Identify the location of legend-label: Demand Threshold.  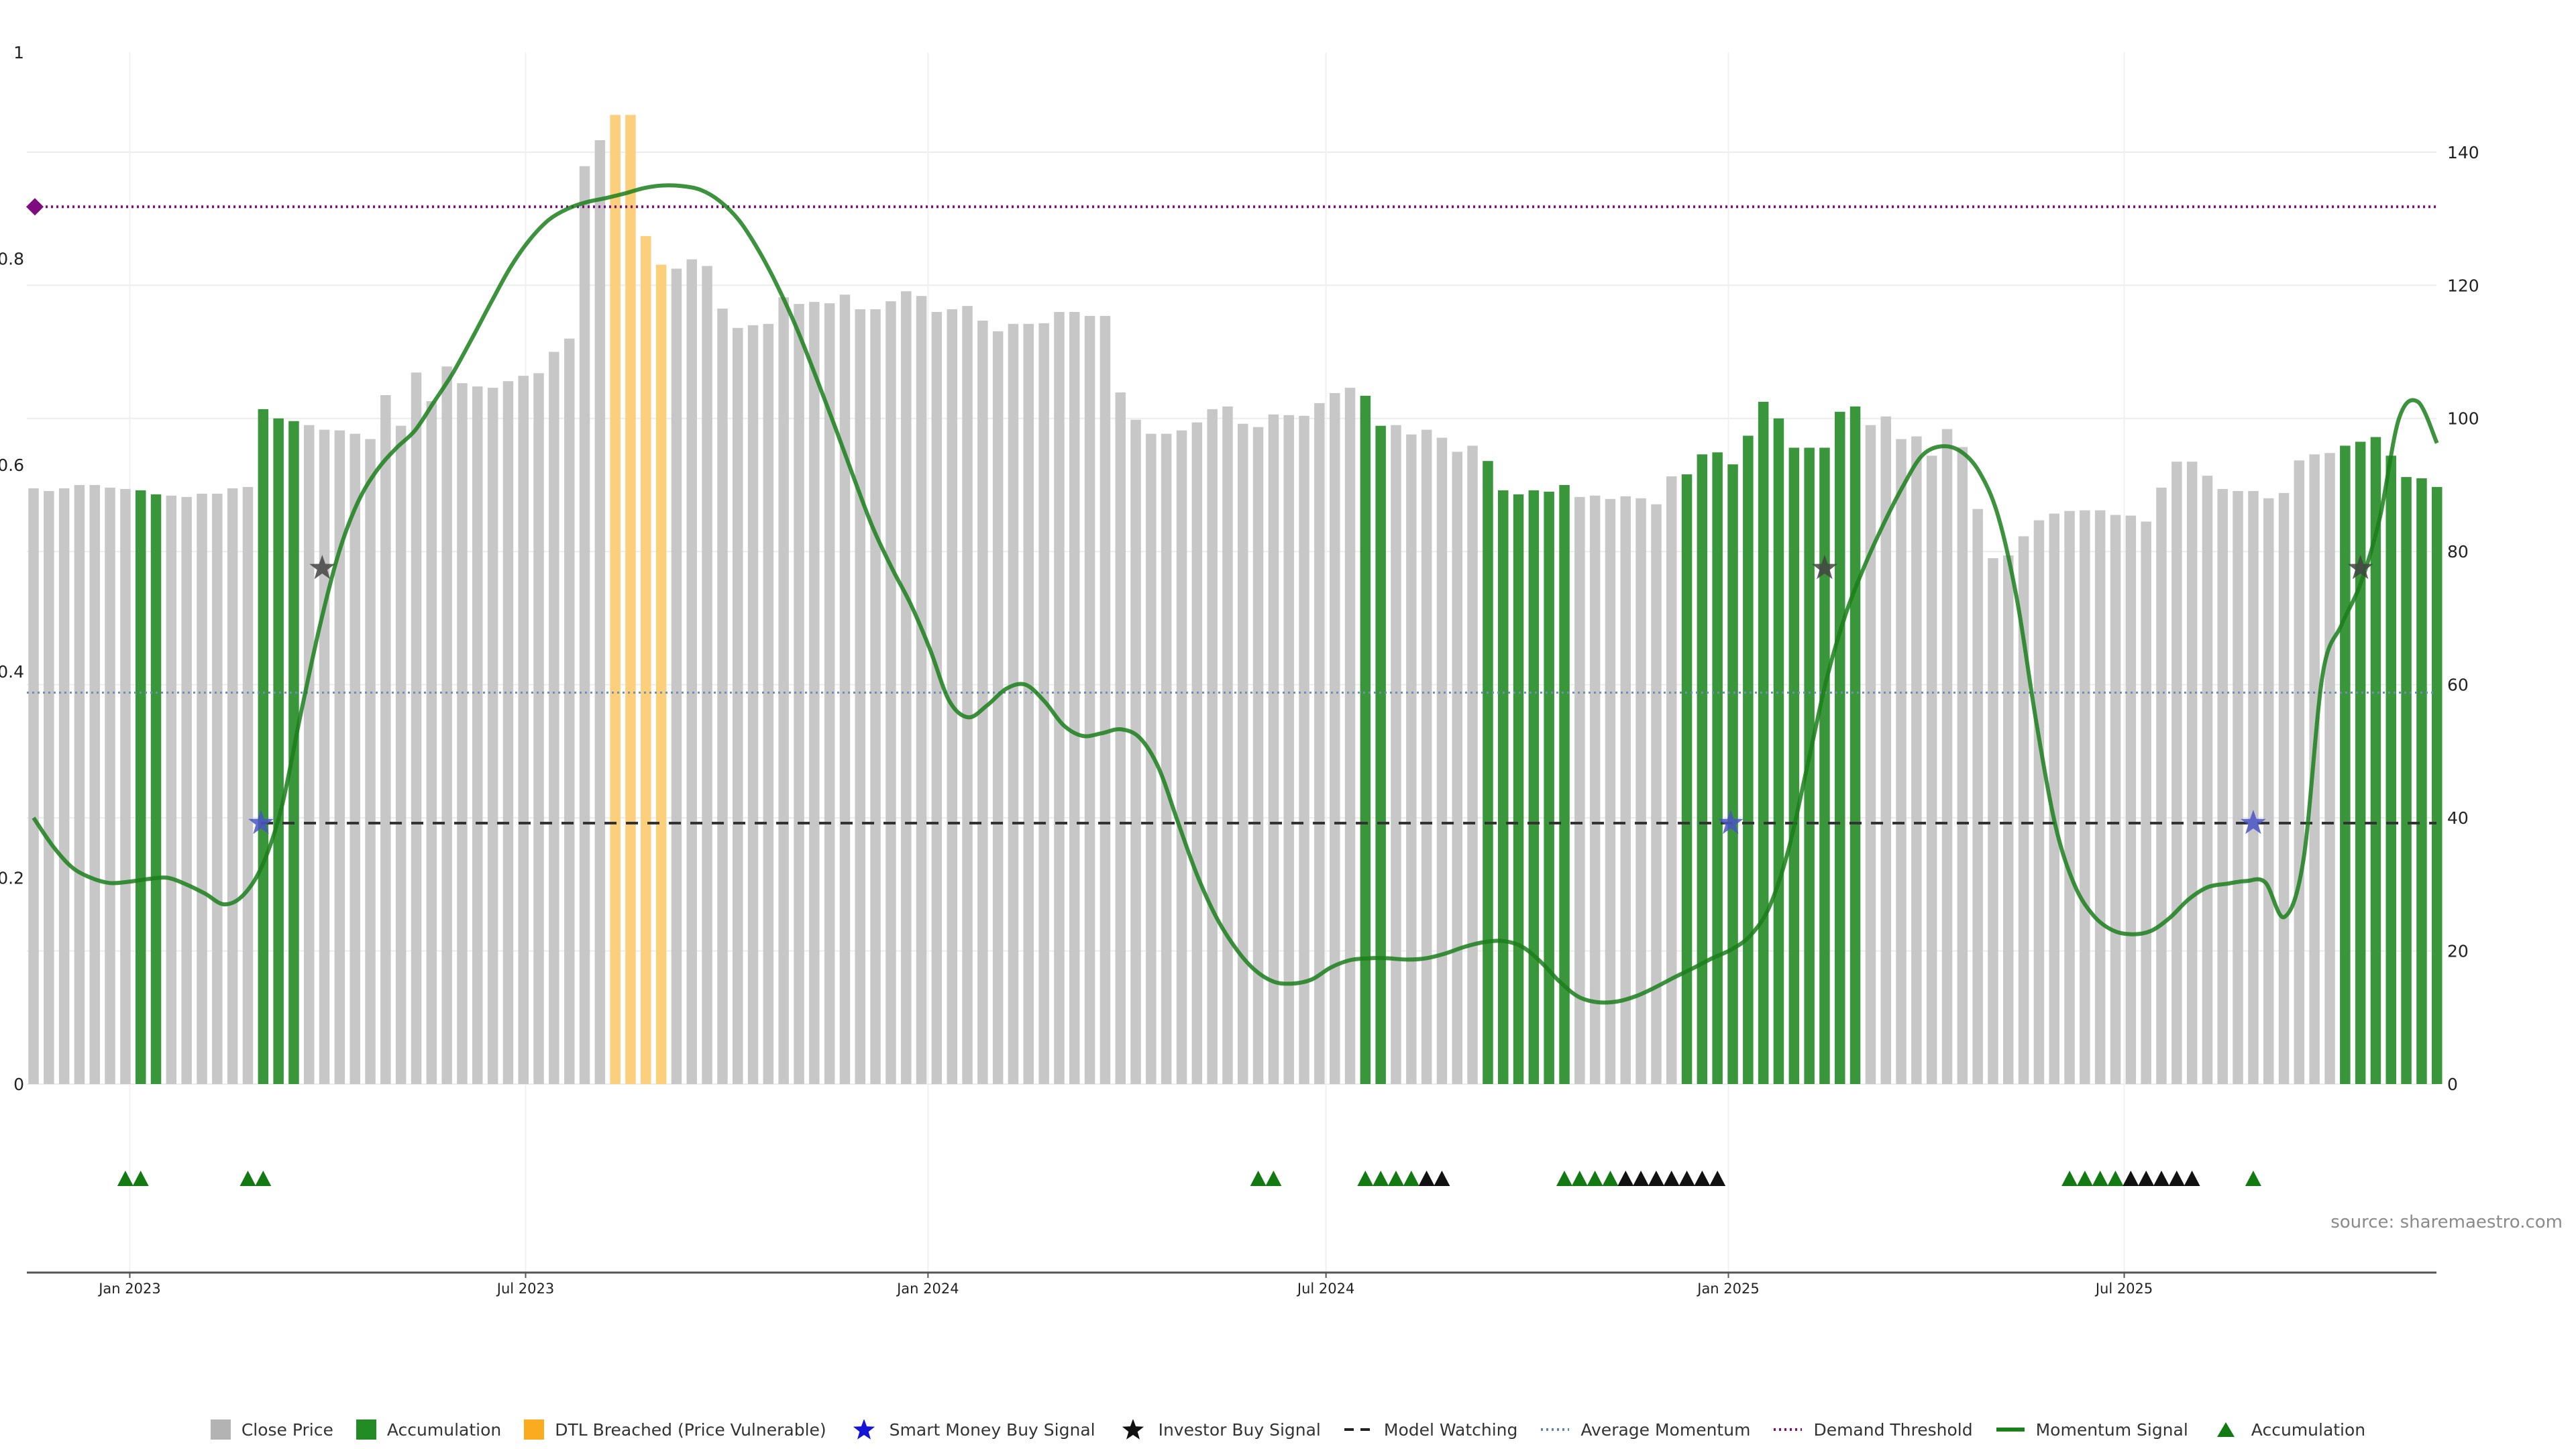
(1893, 1429).